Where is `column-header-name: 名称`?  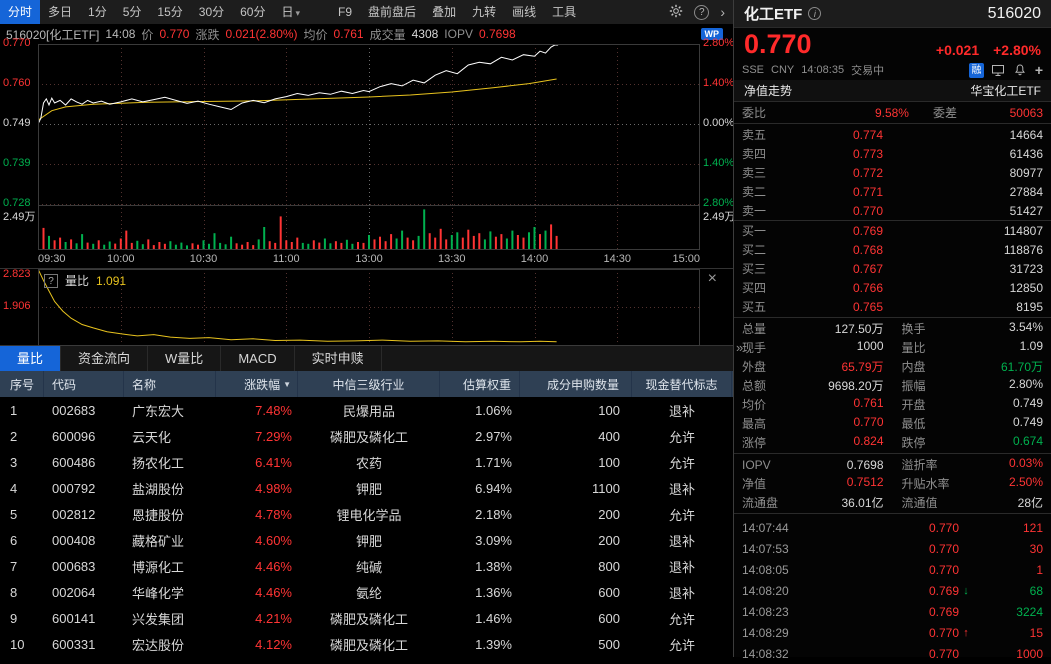 column-header-name: 名称 is located at coordinates (170, 384).